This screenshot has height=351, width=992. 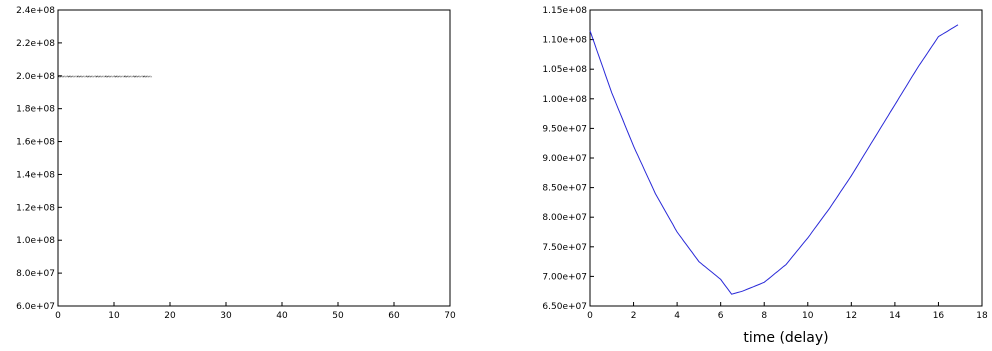 I want to click on left-x-tick-label: 40, so click(x=282, y=316).